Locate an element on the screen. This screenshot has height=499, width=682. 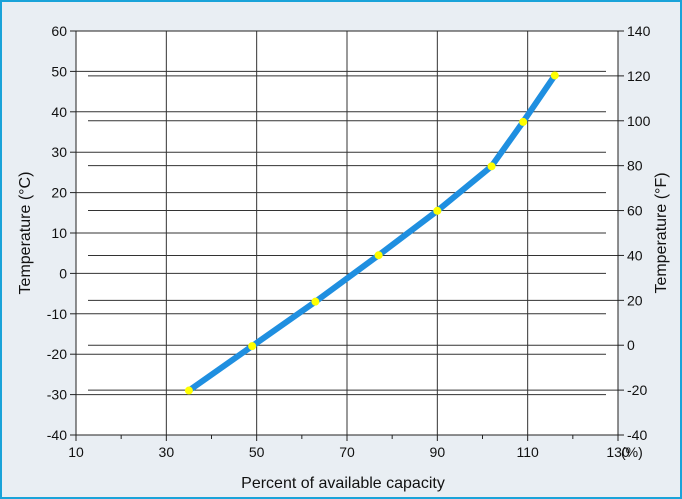
x-axis-title: Percent of available capacity is located at coordinates (343, 483).